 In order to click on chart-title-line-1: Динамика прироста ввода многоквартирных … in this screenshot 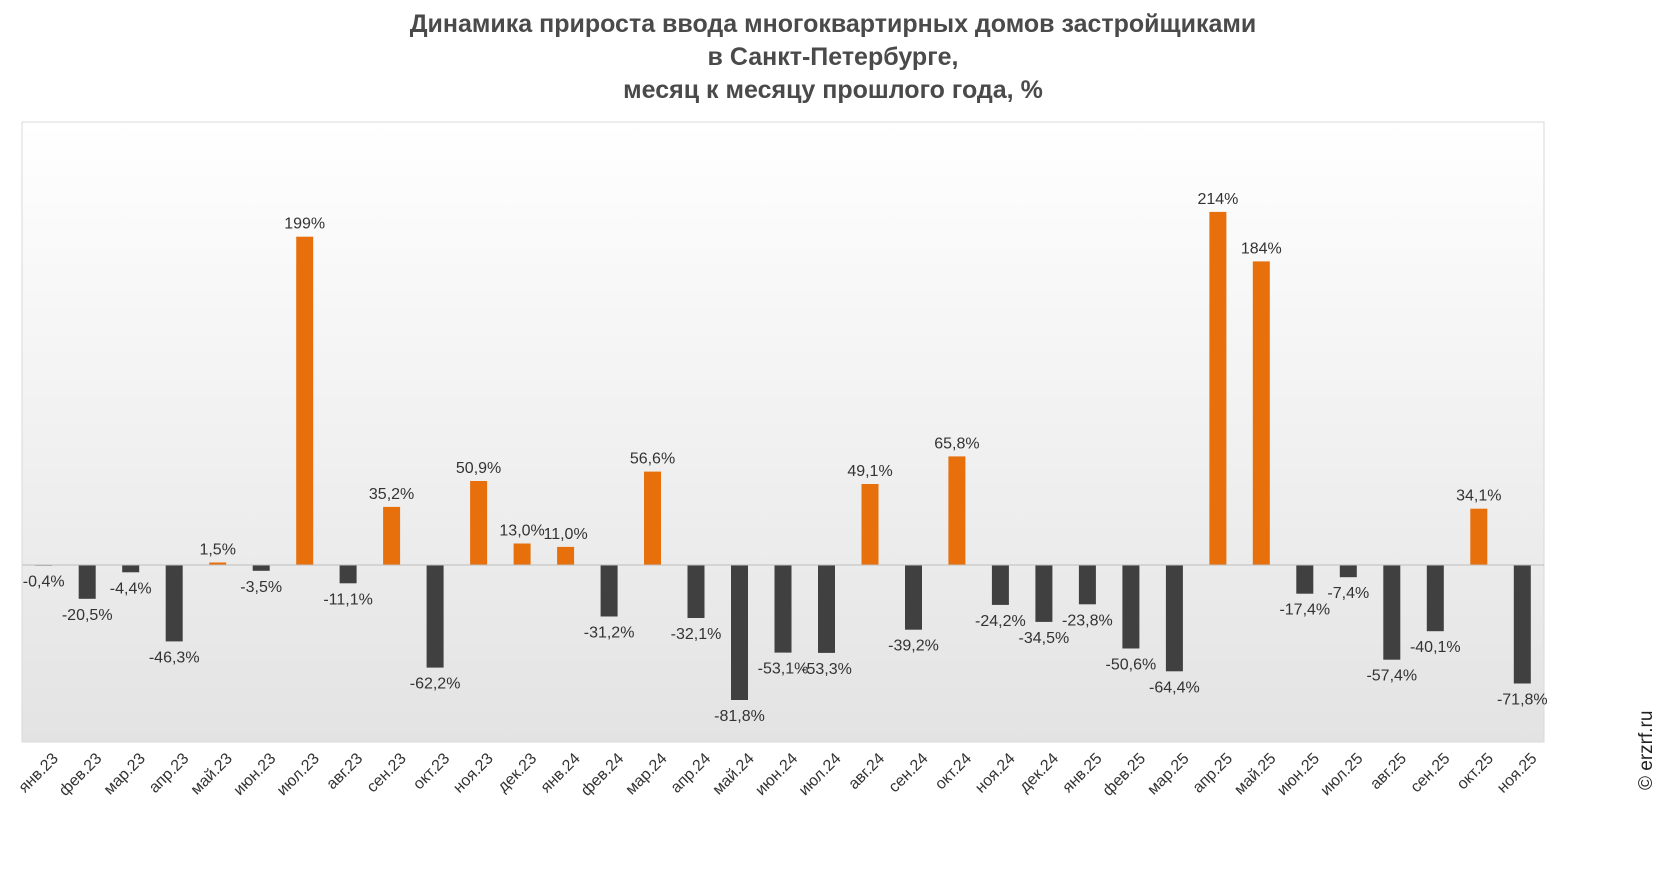, I will do `click(833, 24)`.